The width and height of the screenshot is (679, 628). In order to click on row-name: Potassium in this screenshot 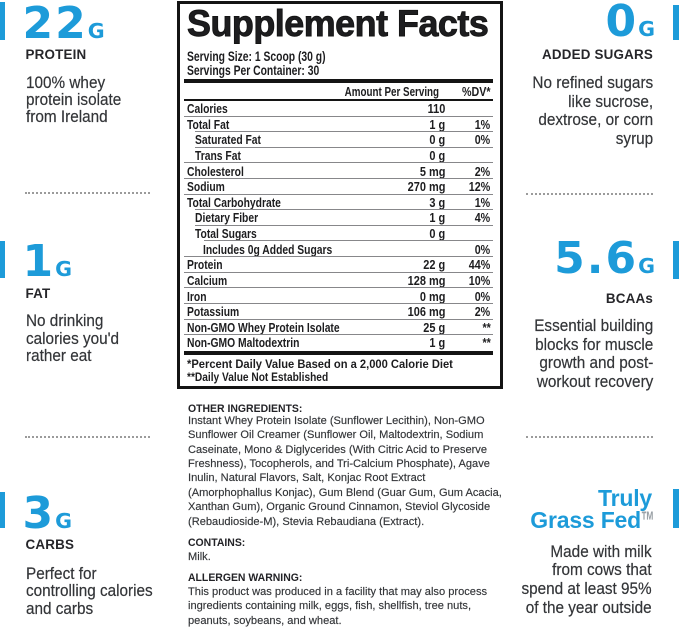, I will do `click(213, 312)`.